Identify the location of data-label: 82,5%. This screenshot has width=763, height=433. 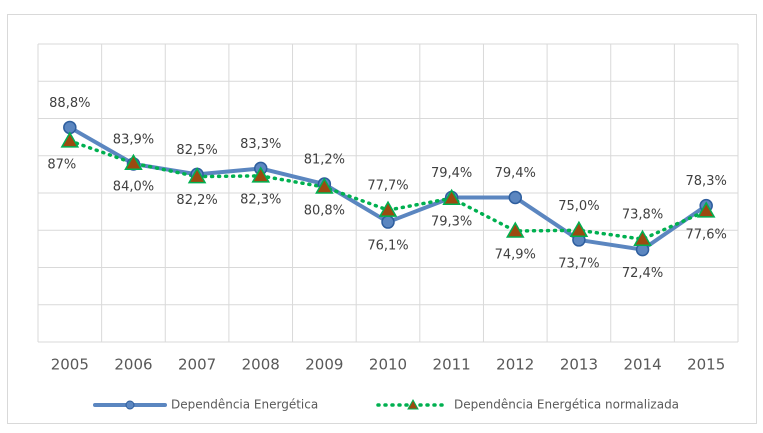
(196, 150).